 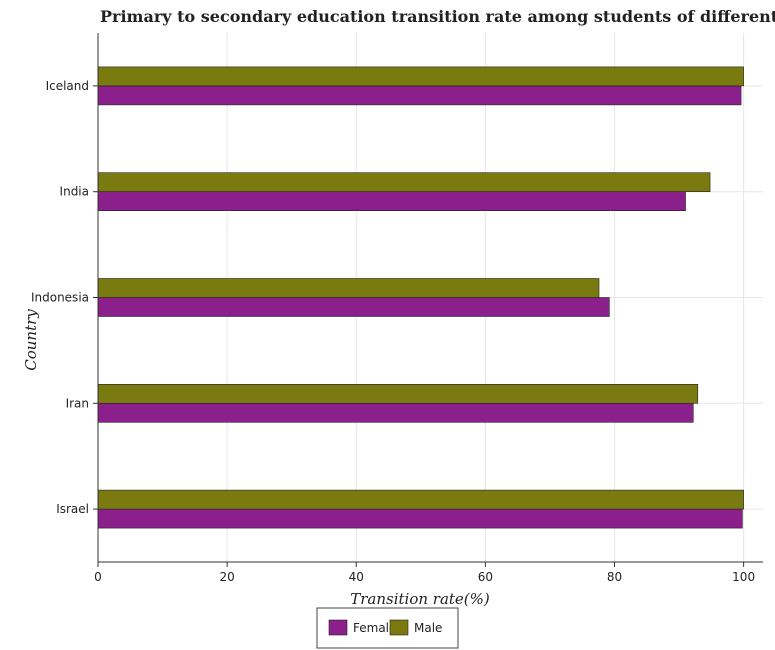 What do you see at coordinates (374, 628) in the screenshot?
I see `legend-label-female: Female` at bounding box center [374, 628].